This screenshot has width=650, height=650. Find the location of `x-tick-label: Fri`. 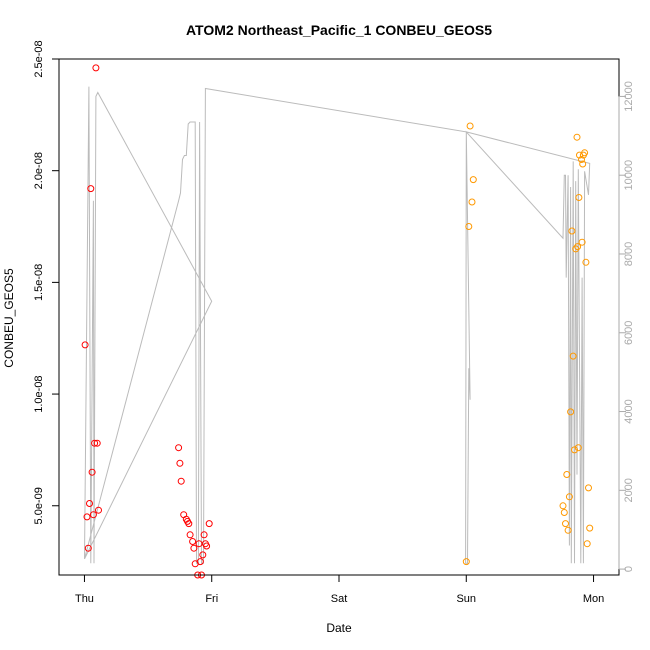

x-tick-label: Fri is located at coordinates (211, 599).